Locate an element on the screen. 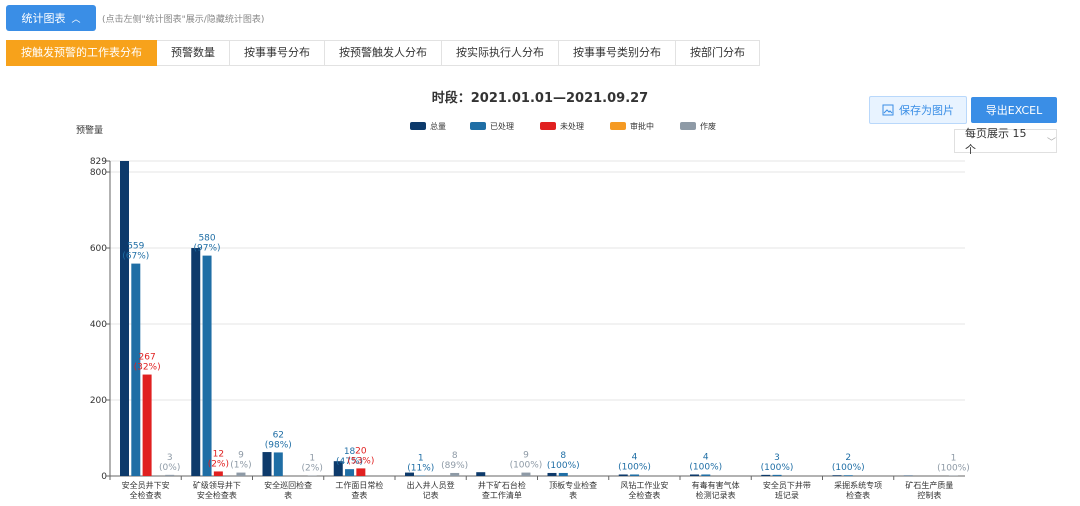 This screenshot has width=1080, height=506. data-label-value: 2 is located at coordinates (848, 458).